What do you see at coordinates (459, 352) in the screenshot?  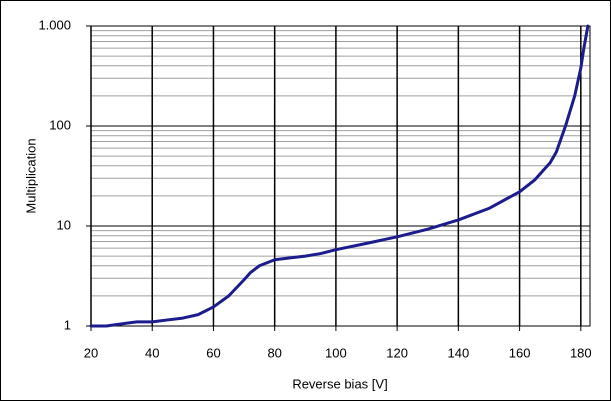 I see `x-tick-label: 140` at bounding box center [459, 352].